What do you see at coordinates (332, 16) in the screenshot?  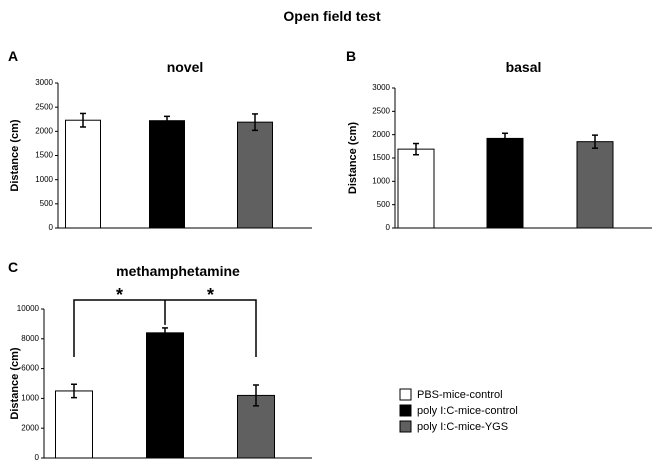 I see `figure-title: Open field test` at bounding box center [332, 16].